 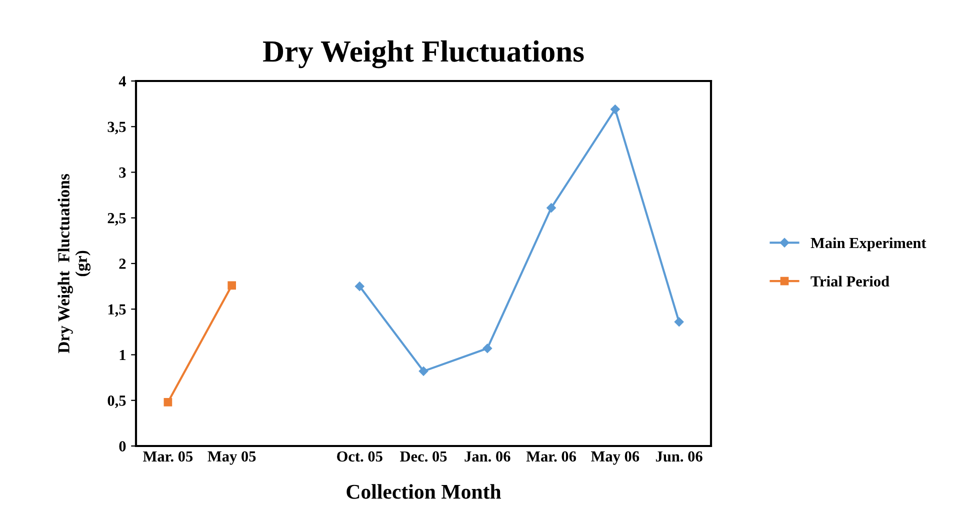 What do you see at coordinates (168, 456) in the screenshot?
I see `x-tick-label: Mar. 05` at bounding box center [168, 456].